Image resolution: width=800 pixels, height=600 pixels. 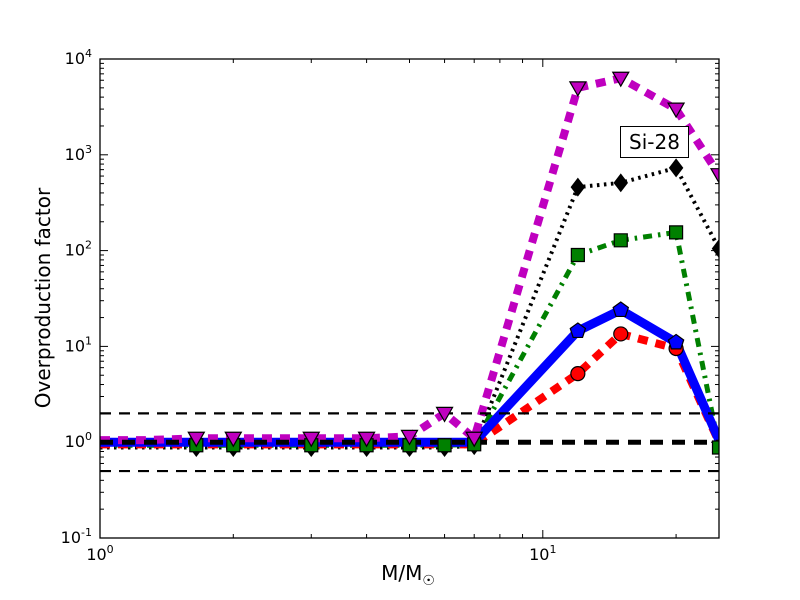 I want to click on y-tick-label: 10⁰, so click(x=78, y=440).